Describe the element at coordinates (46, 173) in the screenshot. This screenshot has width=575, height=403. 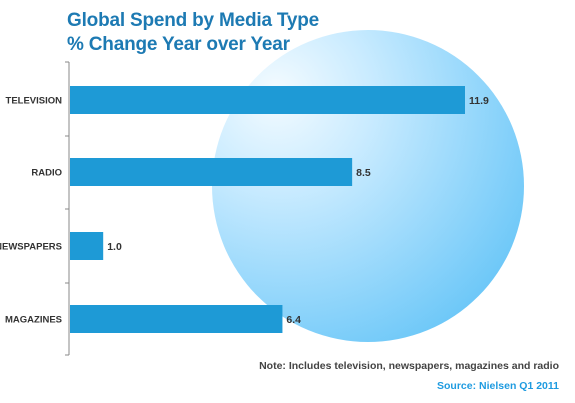
I see `category-label: RADIO` at that location.